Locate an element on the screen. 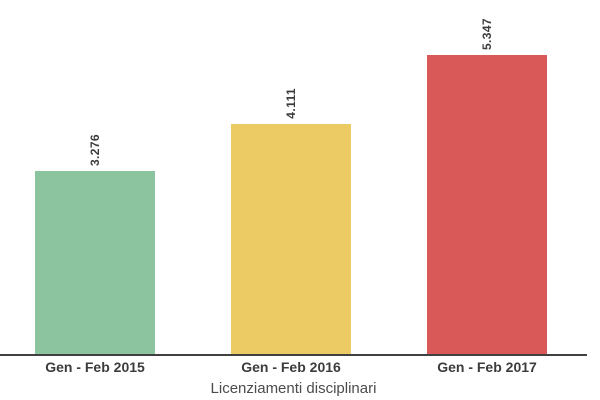 Image resolution: width=600 pixels, height=400 pixels. bar-group-gen-feb-2015: 3.276 is located at coordinates (95, 244).